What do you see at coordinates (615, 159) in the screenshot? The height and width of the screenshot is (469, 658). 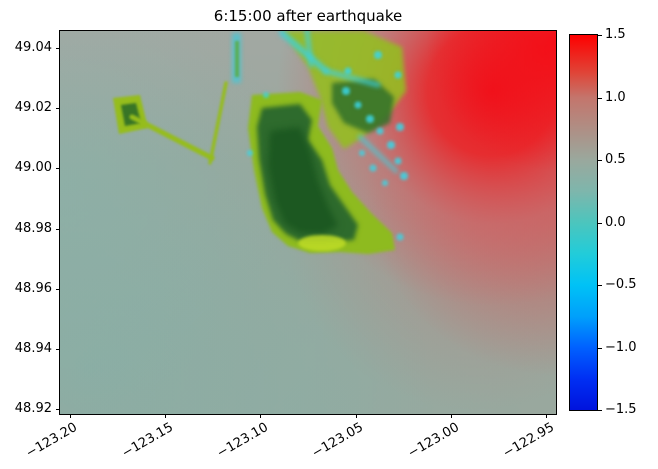 I see `colorbar-tick-label: 0.5` at bounding box center [615, 159].